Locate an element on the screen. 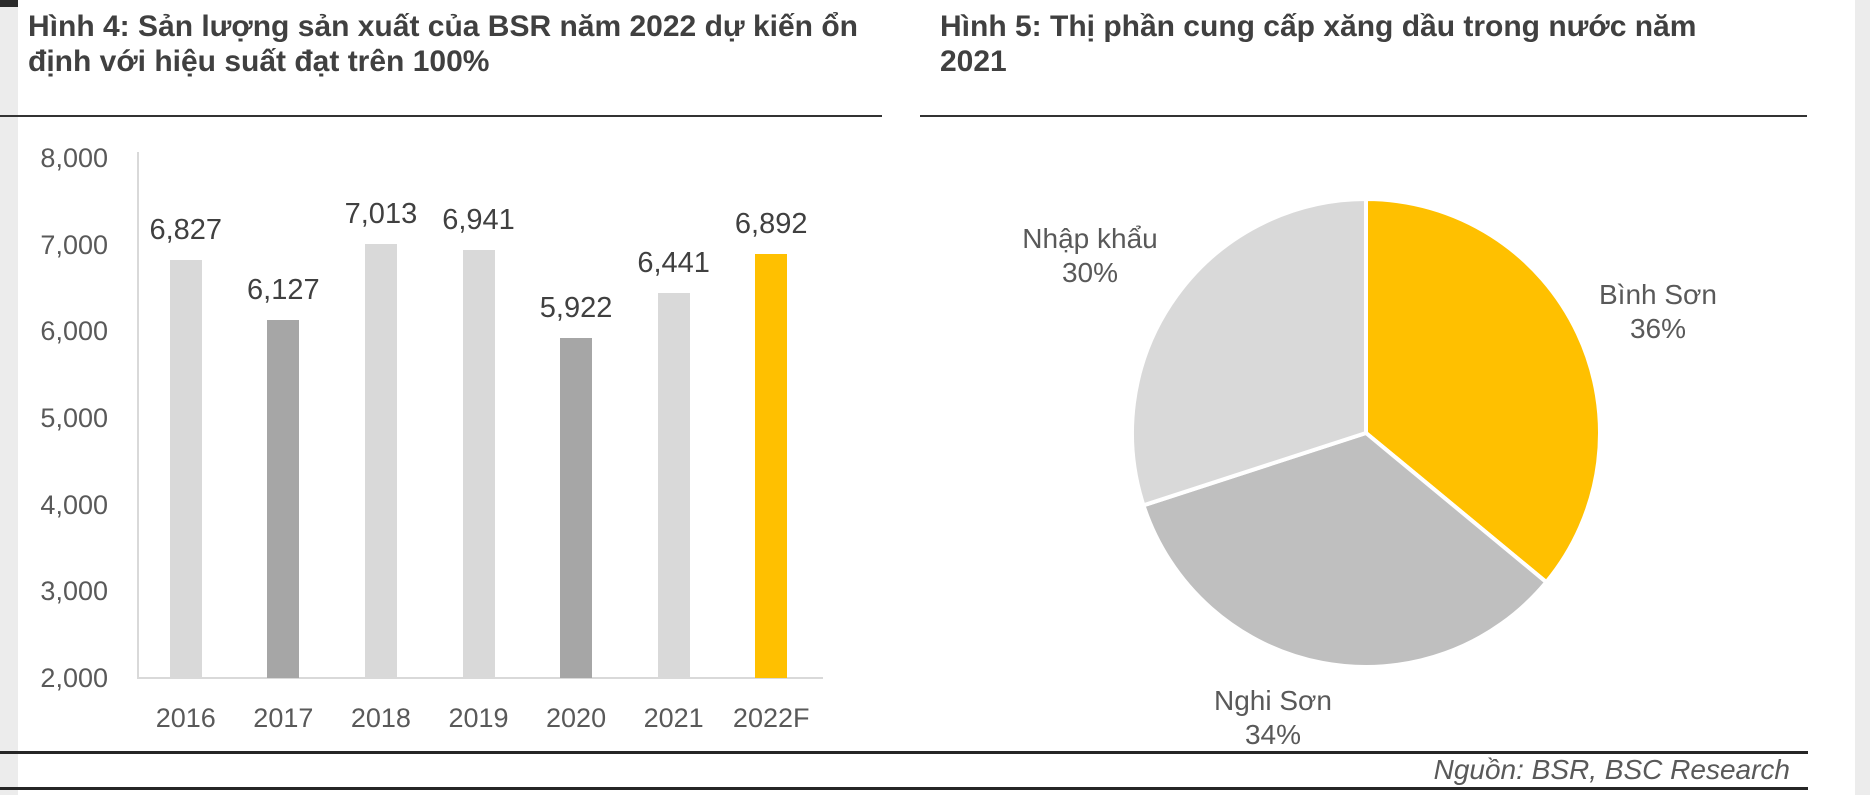 This screenshot has height=795, width=1870. bar-2017 is located at coordinates (283, 499).